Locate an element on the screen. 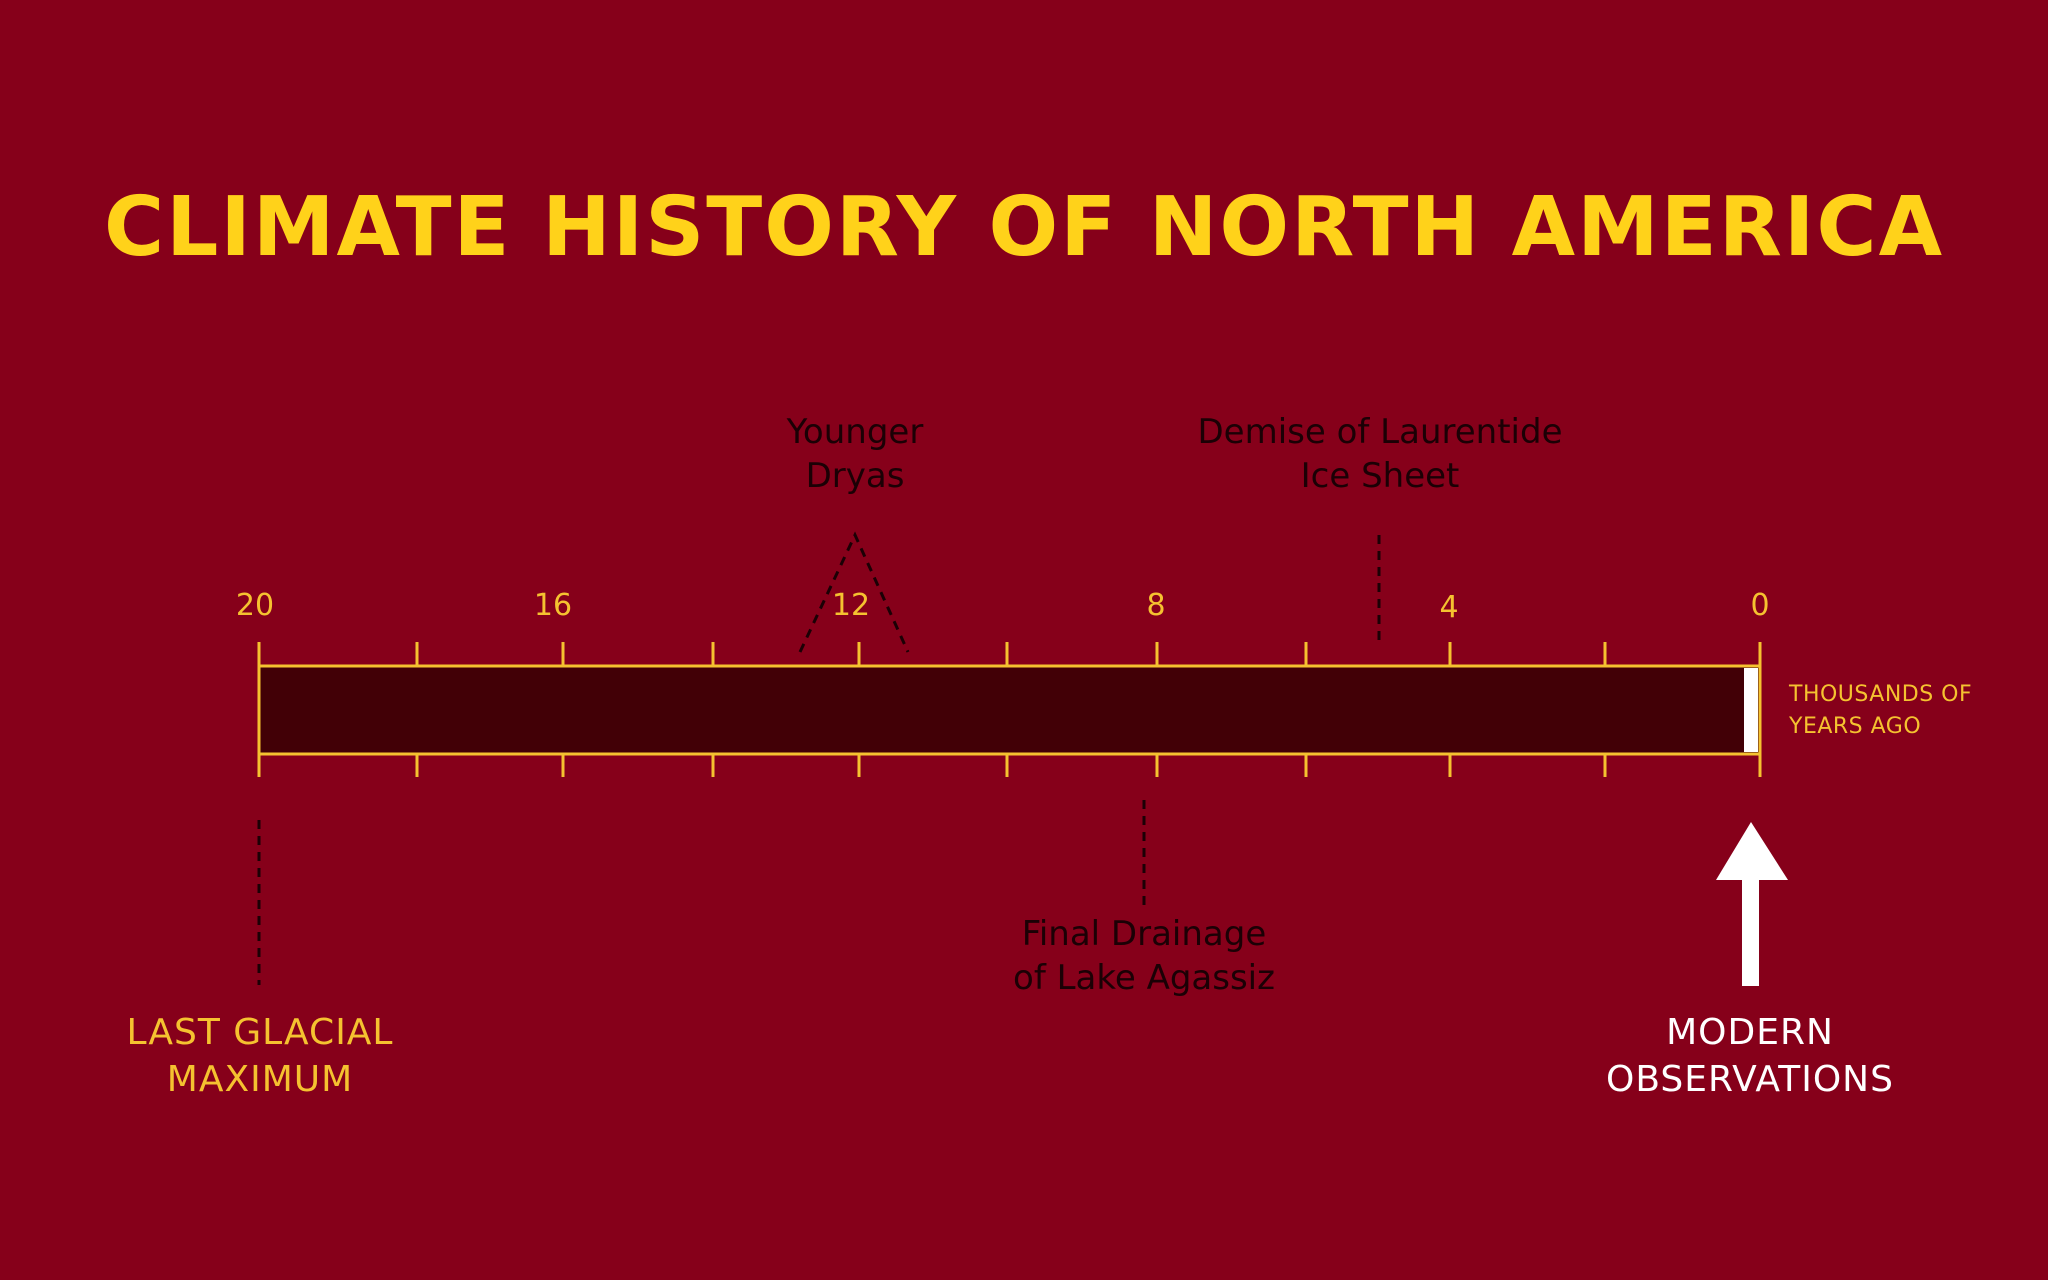 This screenshot has width=2048, height=1280. tick-label-16: 16 is located at coordinates (553, 605).